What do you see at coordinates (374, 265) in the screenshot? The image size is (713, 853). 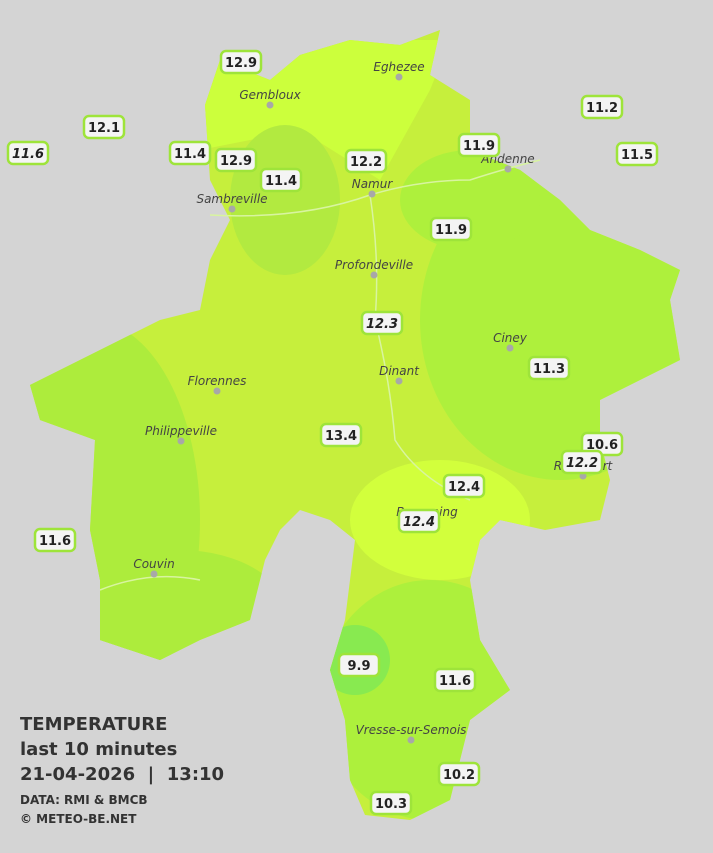 I see `city-label: Profondeville` at bounding box center [374, 265].